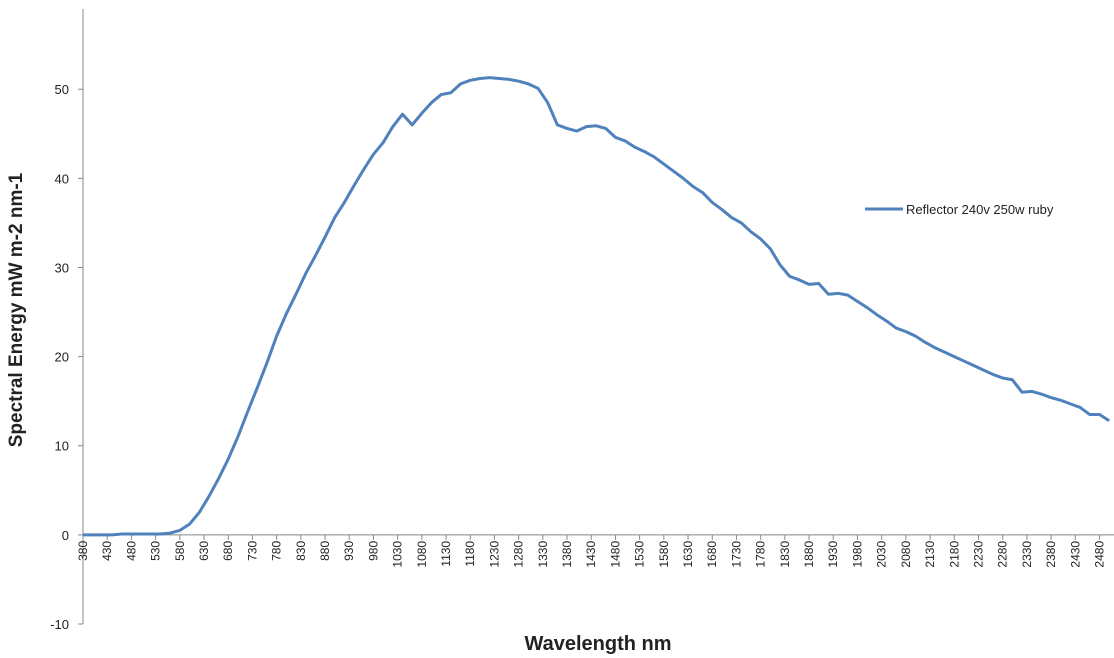 The width and height of the screenshot is (1114, 658). I want to click on x-tick-label: 1280, so click(519, 554).